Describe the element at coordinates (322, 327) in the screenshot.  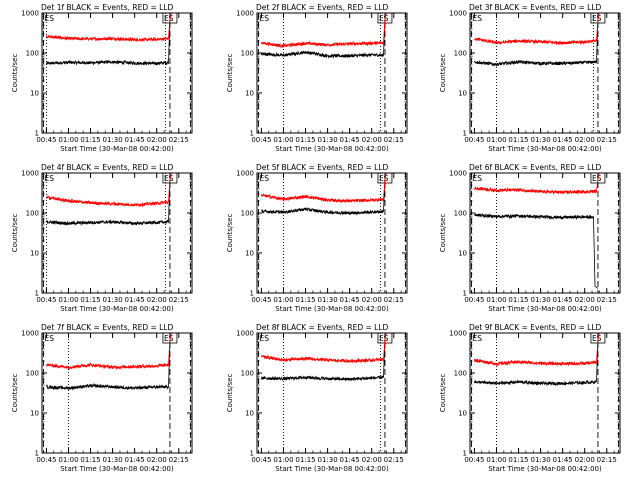
I see `chart-title: Det 8f BLACK = Events, RED = LLD` at that location.